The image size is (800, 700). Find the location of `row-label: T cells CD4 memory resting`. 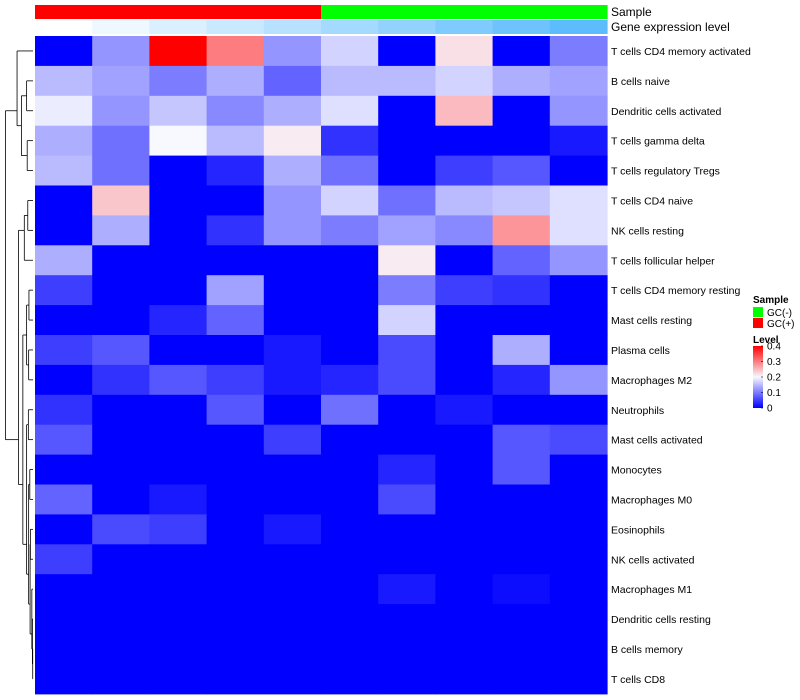

row-label: T cells CD4 memory resting is located at coordinates (675, 291).